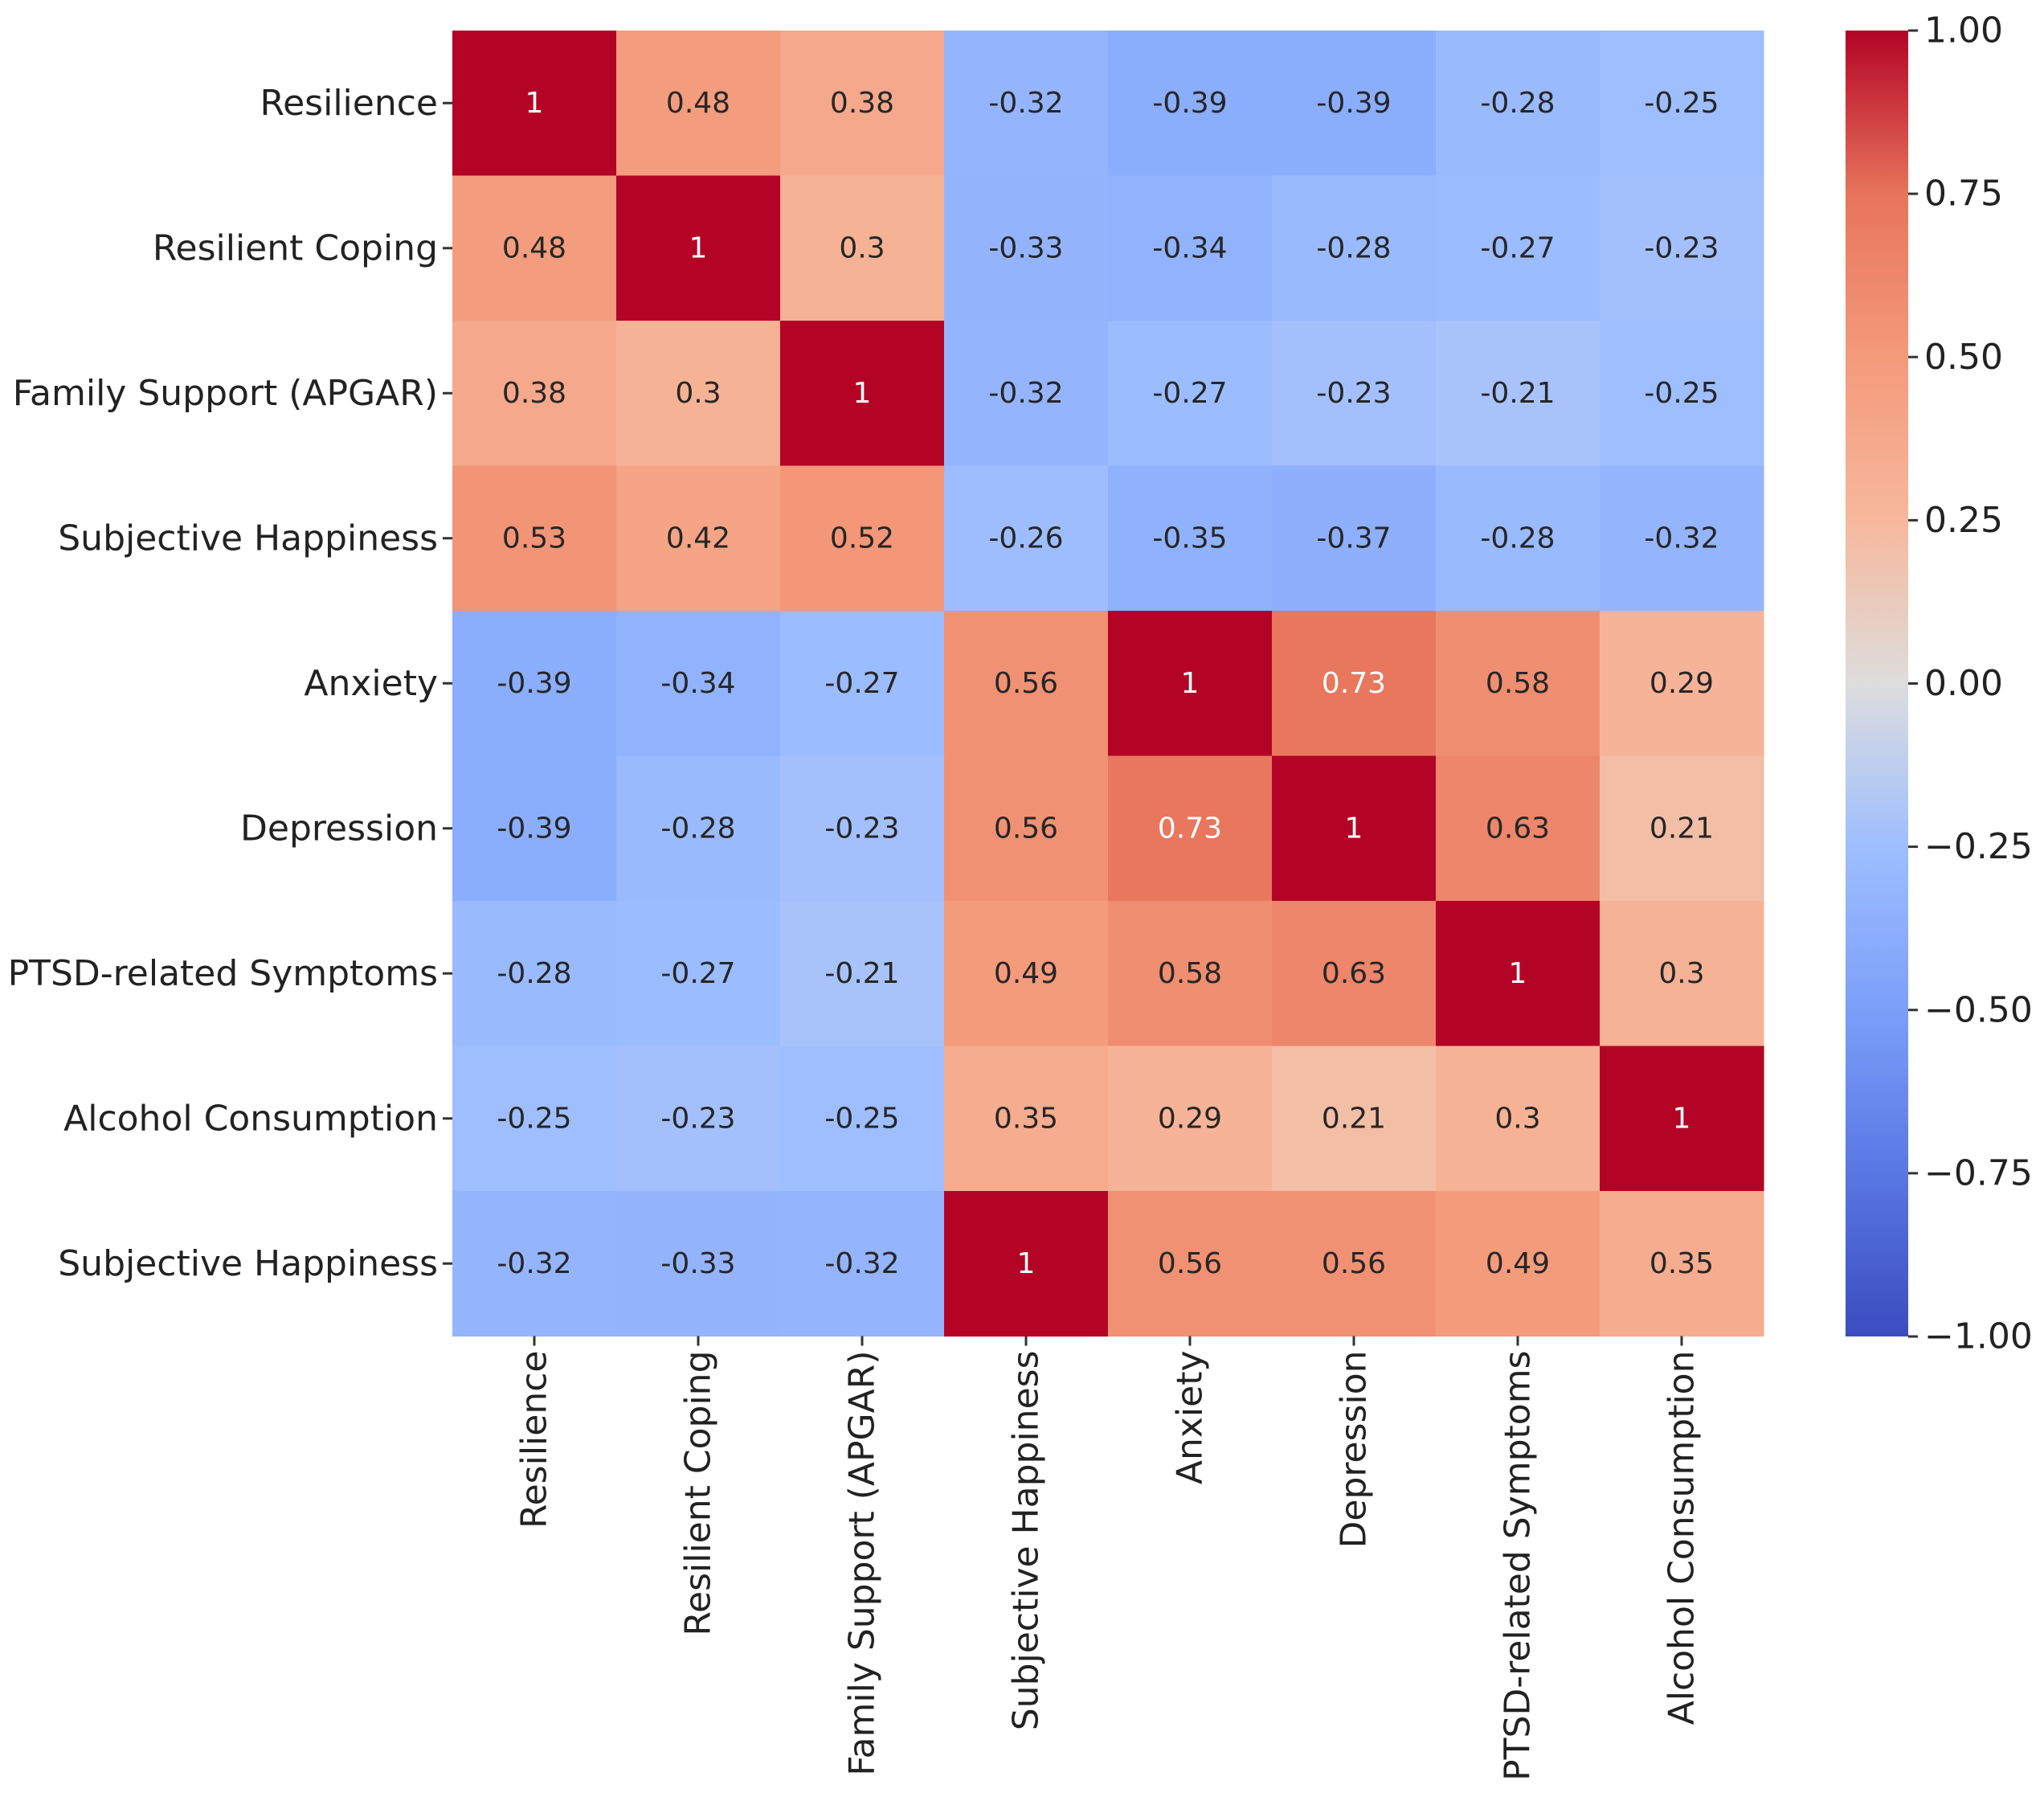 The image size is (2044, 1805). I want to click on cell-value: 0.29, so click(1682, 683).